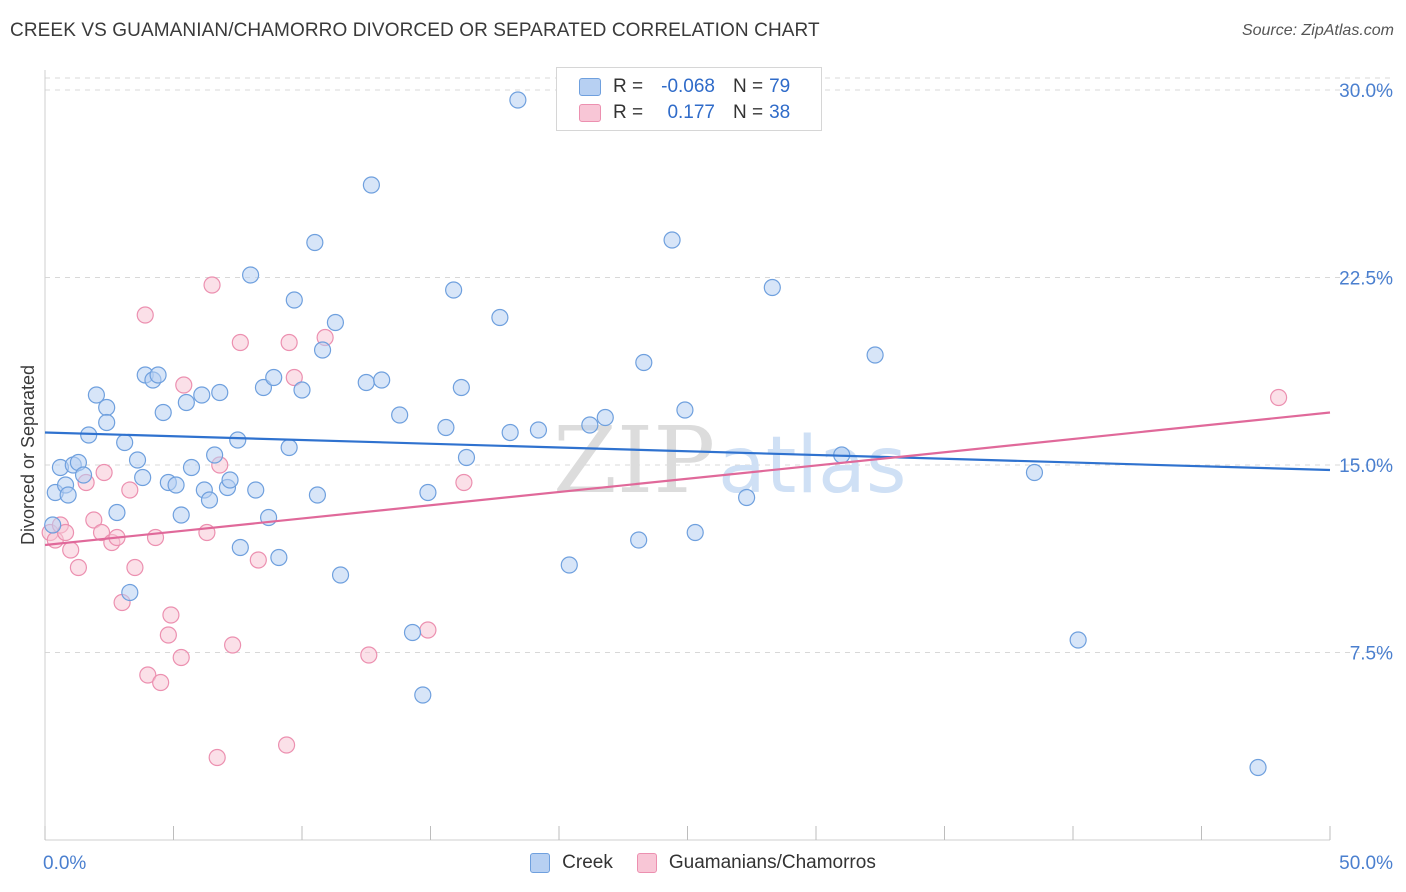 The image size is (1406, 892). What do you see at coordinates (540, 863) in the screenshot?
I see `creek-legend-swatch` at bounding box center [540, 863].